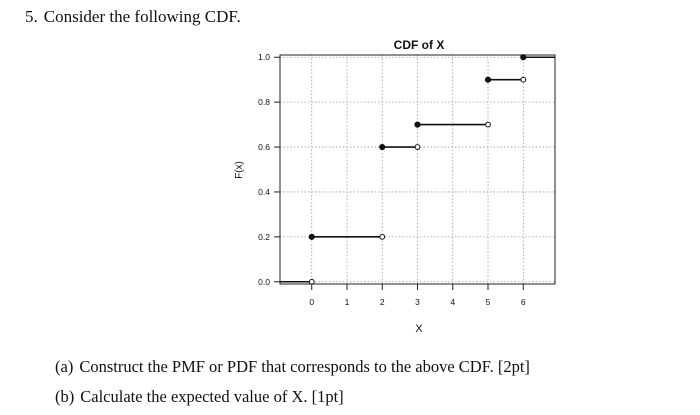 This screenshot has width=700, height=415. What do you see at coordinates (264, 237) in the screenshot?
I see `y-tick-label: 0.2` at bounding box center [264, 237].